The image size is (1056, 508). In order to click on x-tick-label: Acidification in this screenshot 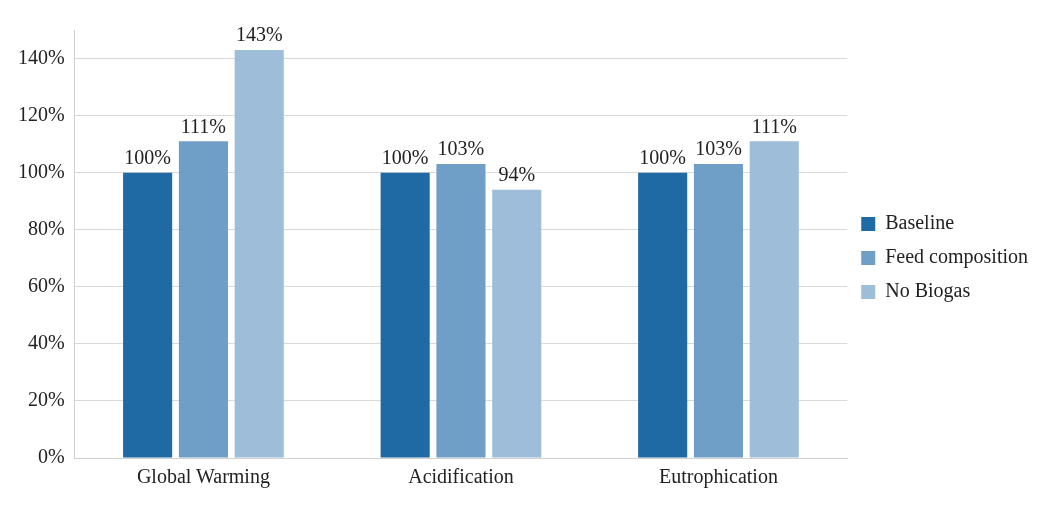, I will do `click(461, 476)`.